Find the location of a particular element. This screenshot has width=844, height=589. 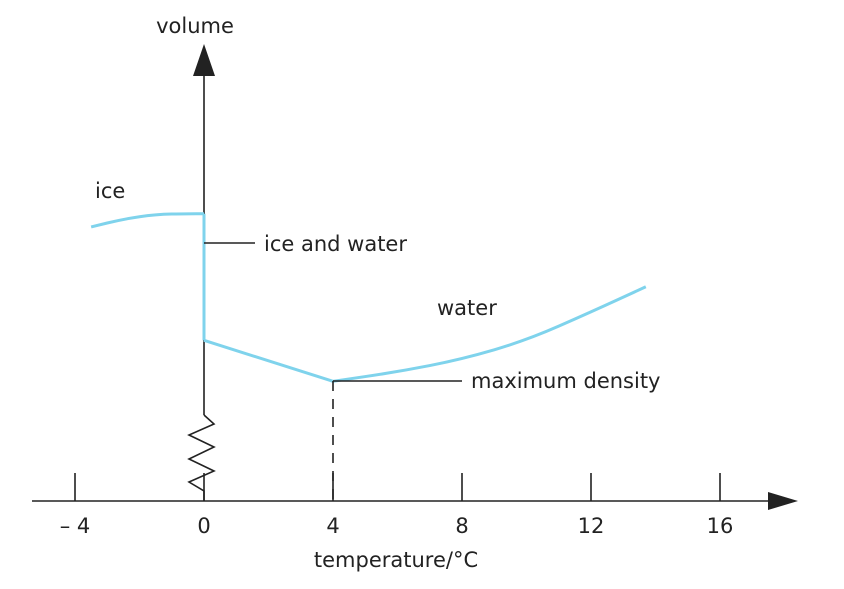

x-tick-label: 8 is located at coordinates (461, 526).